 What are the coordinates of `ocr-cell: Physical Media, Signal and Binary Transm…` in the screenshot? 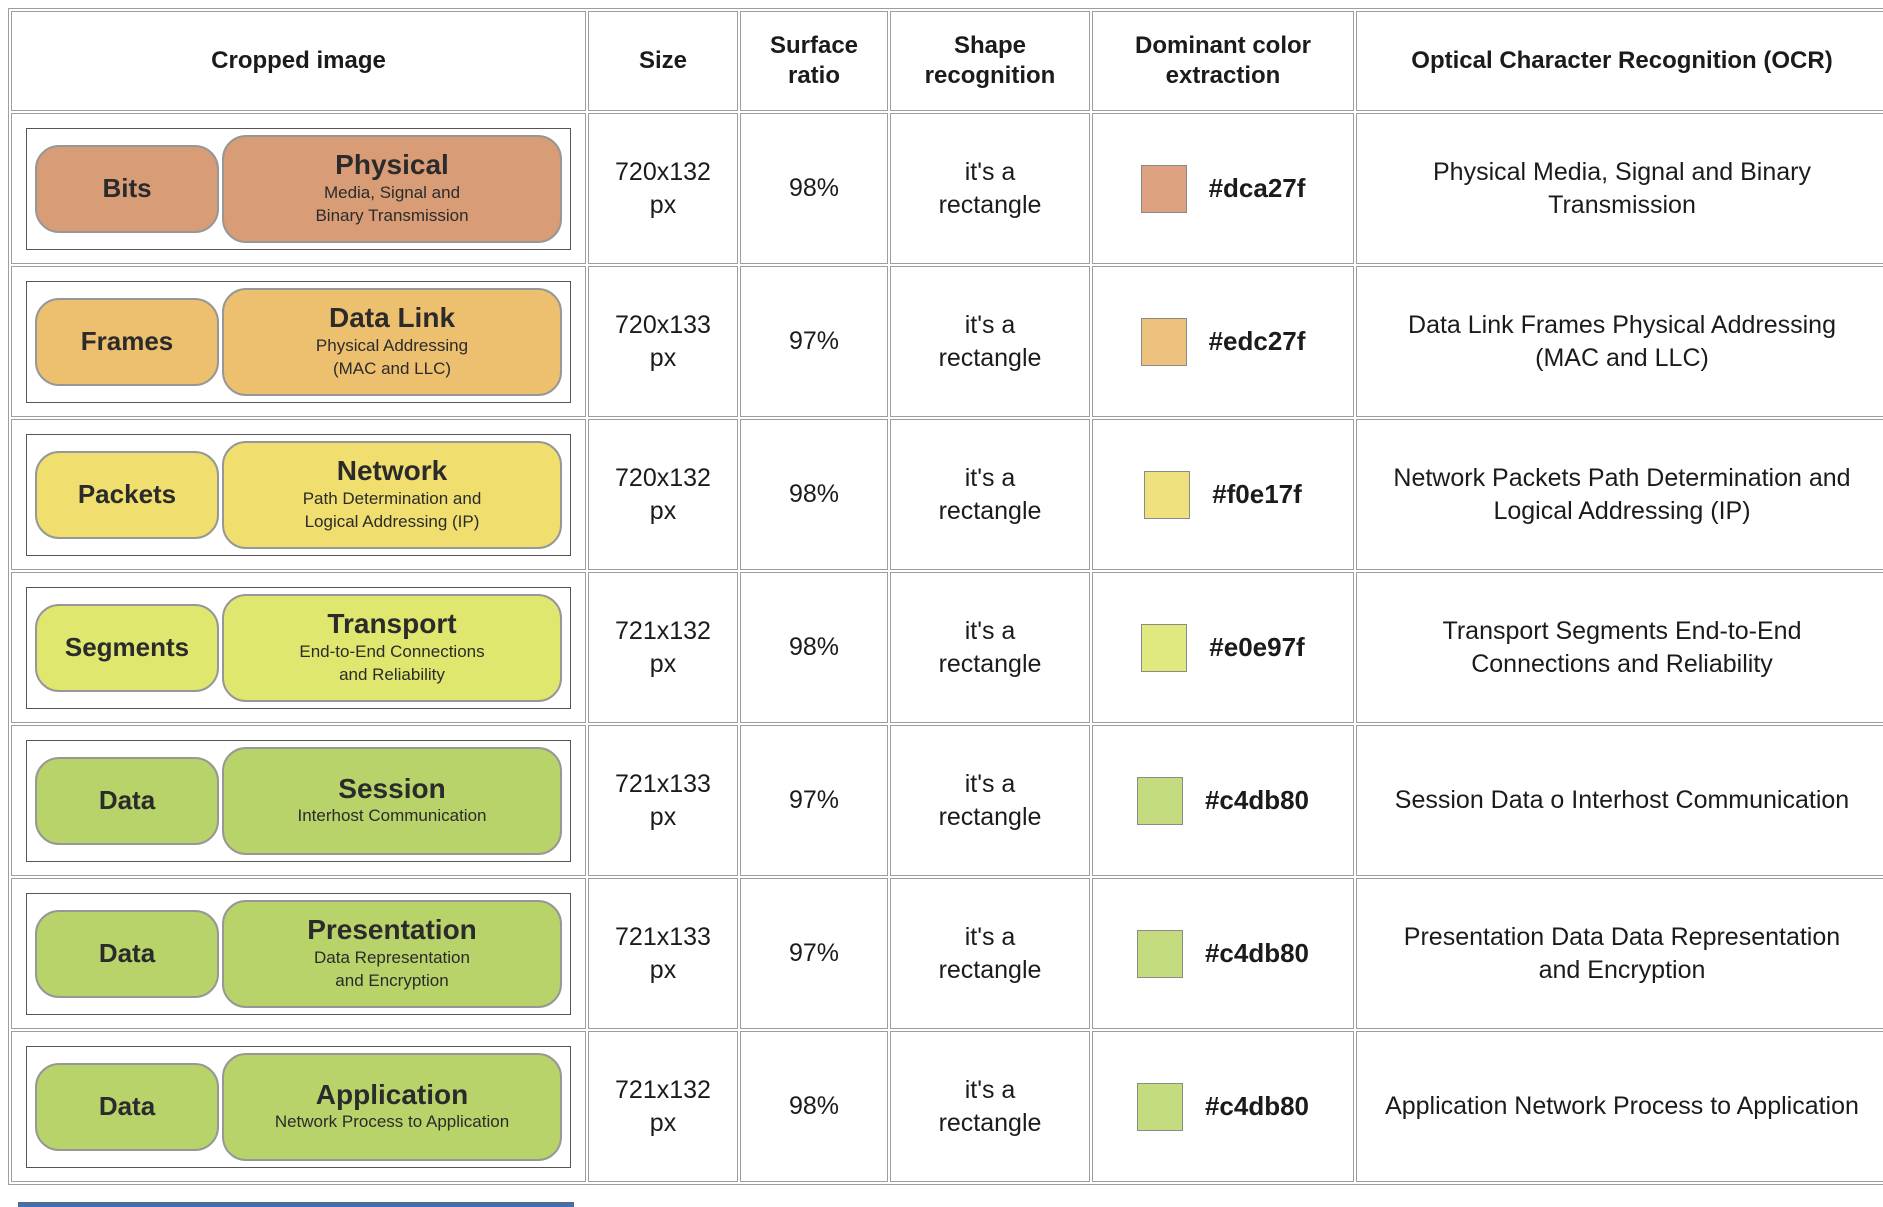 It's located at (1619, 188).